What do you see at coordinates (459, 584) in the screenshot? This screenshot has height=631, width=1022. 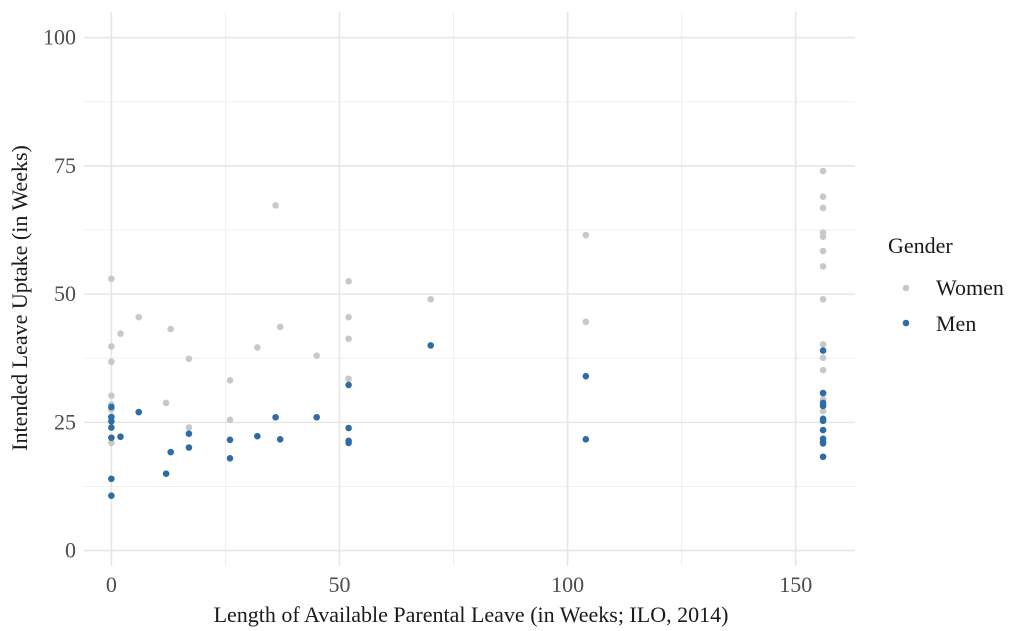 I see `x-tick-labels: 0 50 100 150` at bounding box center [459, 584].